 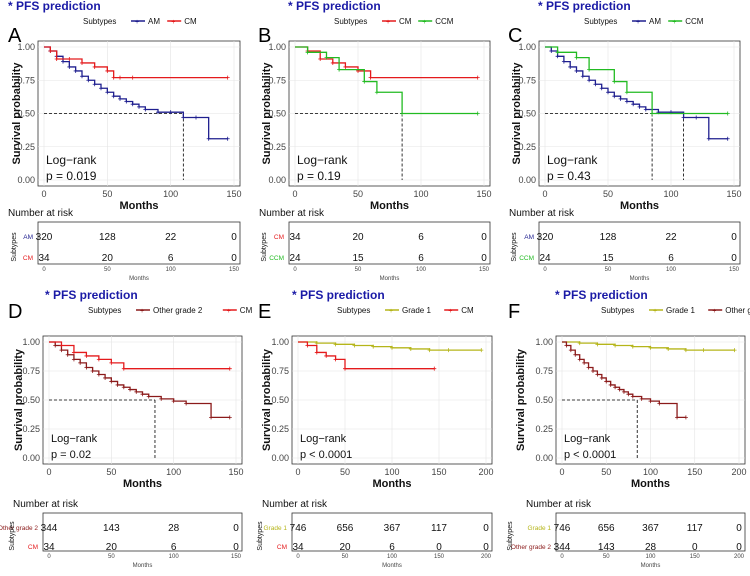 What do you see at coordinates (111, 528) in the screenshot?
I see `risk-value: 143` at bounding box center [111, 528].